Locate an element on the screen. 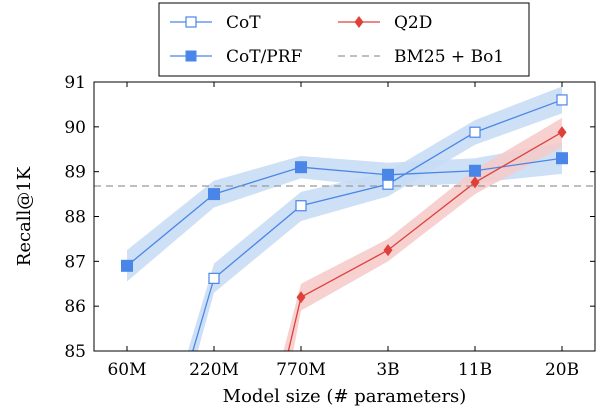 The image size is (610, 412). marker-cot-prf-11b is located at coordinates (475, 170).